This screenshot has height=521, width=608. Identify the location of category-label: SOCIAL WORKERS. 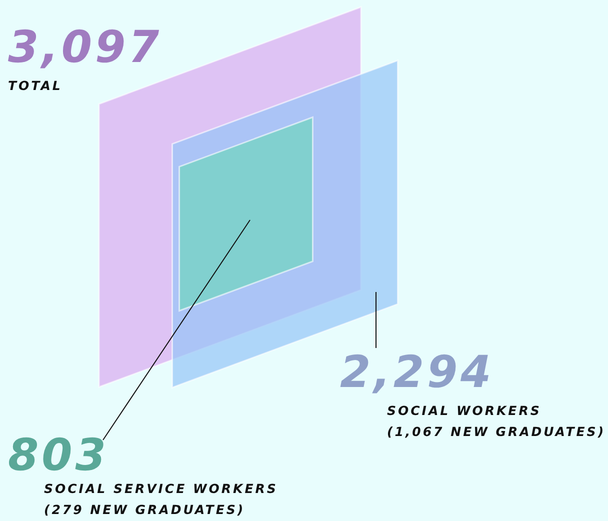
(464, 410).